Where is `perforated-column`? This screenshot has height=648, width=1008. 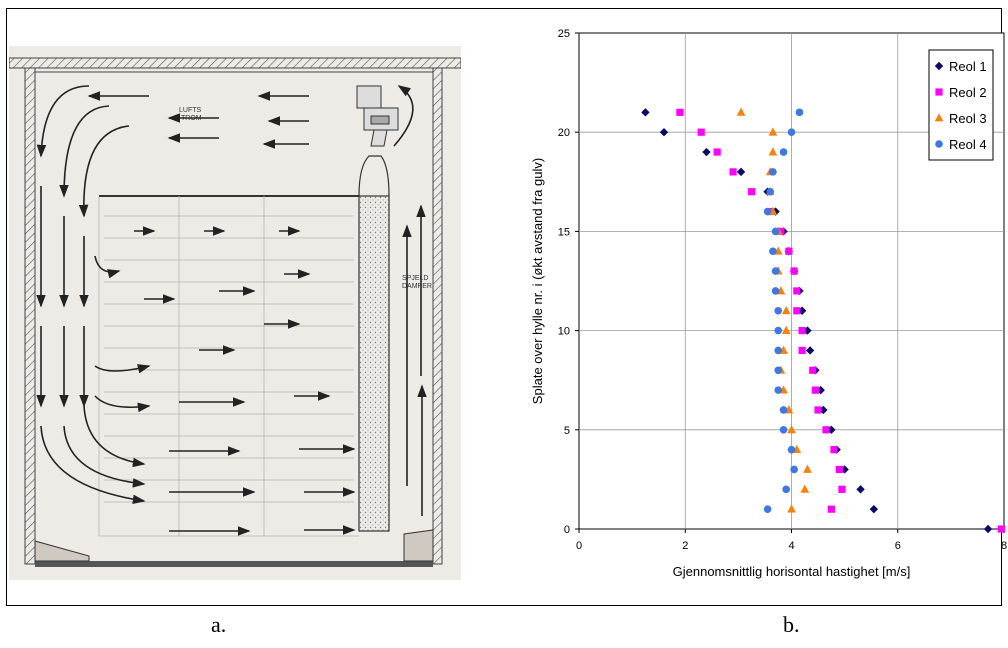 perforated-column is located at coordinates (374, 363).